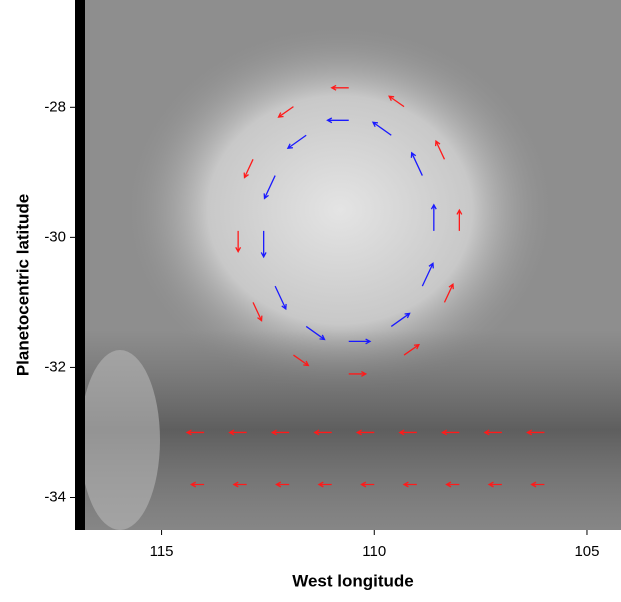 The image size is (621, 602). I want to click on y-tick-label: -32, so click(55, 366).